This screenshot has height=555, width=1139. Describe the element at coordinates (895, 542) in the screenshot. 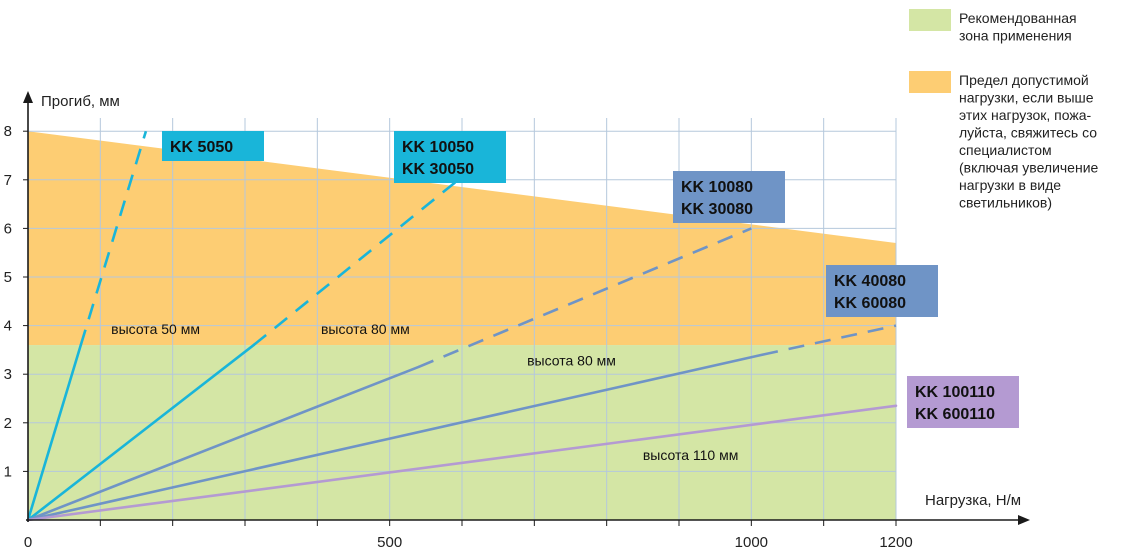

I see `x-tick-label: 1200` at that location.